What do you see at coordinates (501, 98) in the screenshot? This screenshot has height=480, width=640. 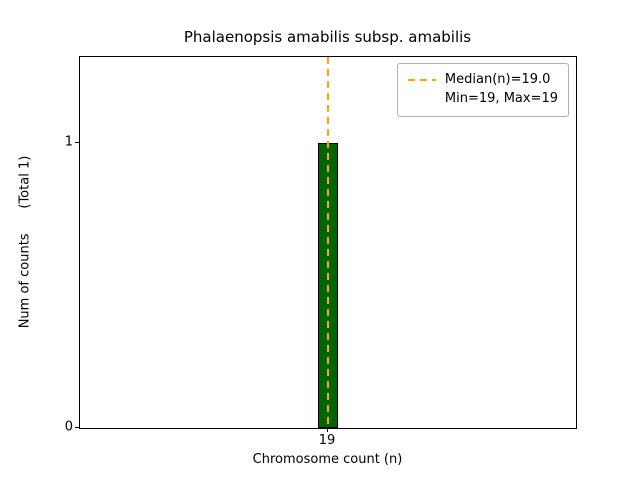 I see `legend-minmax-label: Min=19, Max=19` at bounding box center [501, 98].